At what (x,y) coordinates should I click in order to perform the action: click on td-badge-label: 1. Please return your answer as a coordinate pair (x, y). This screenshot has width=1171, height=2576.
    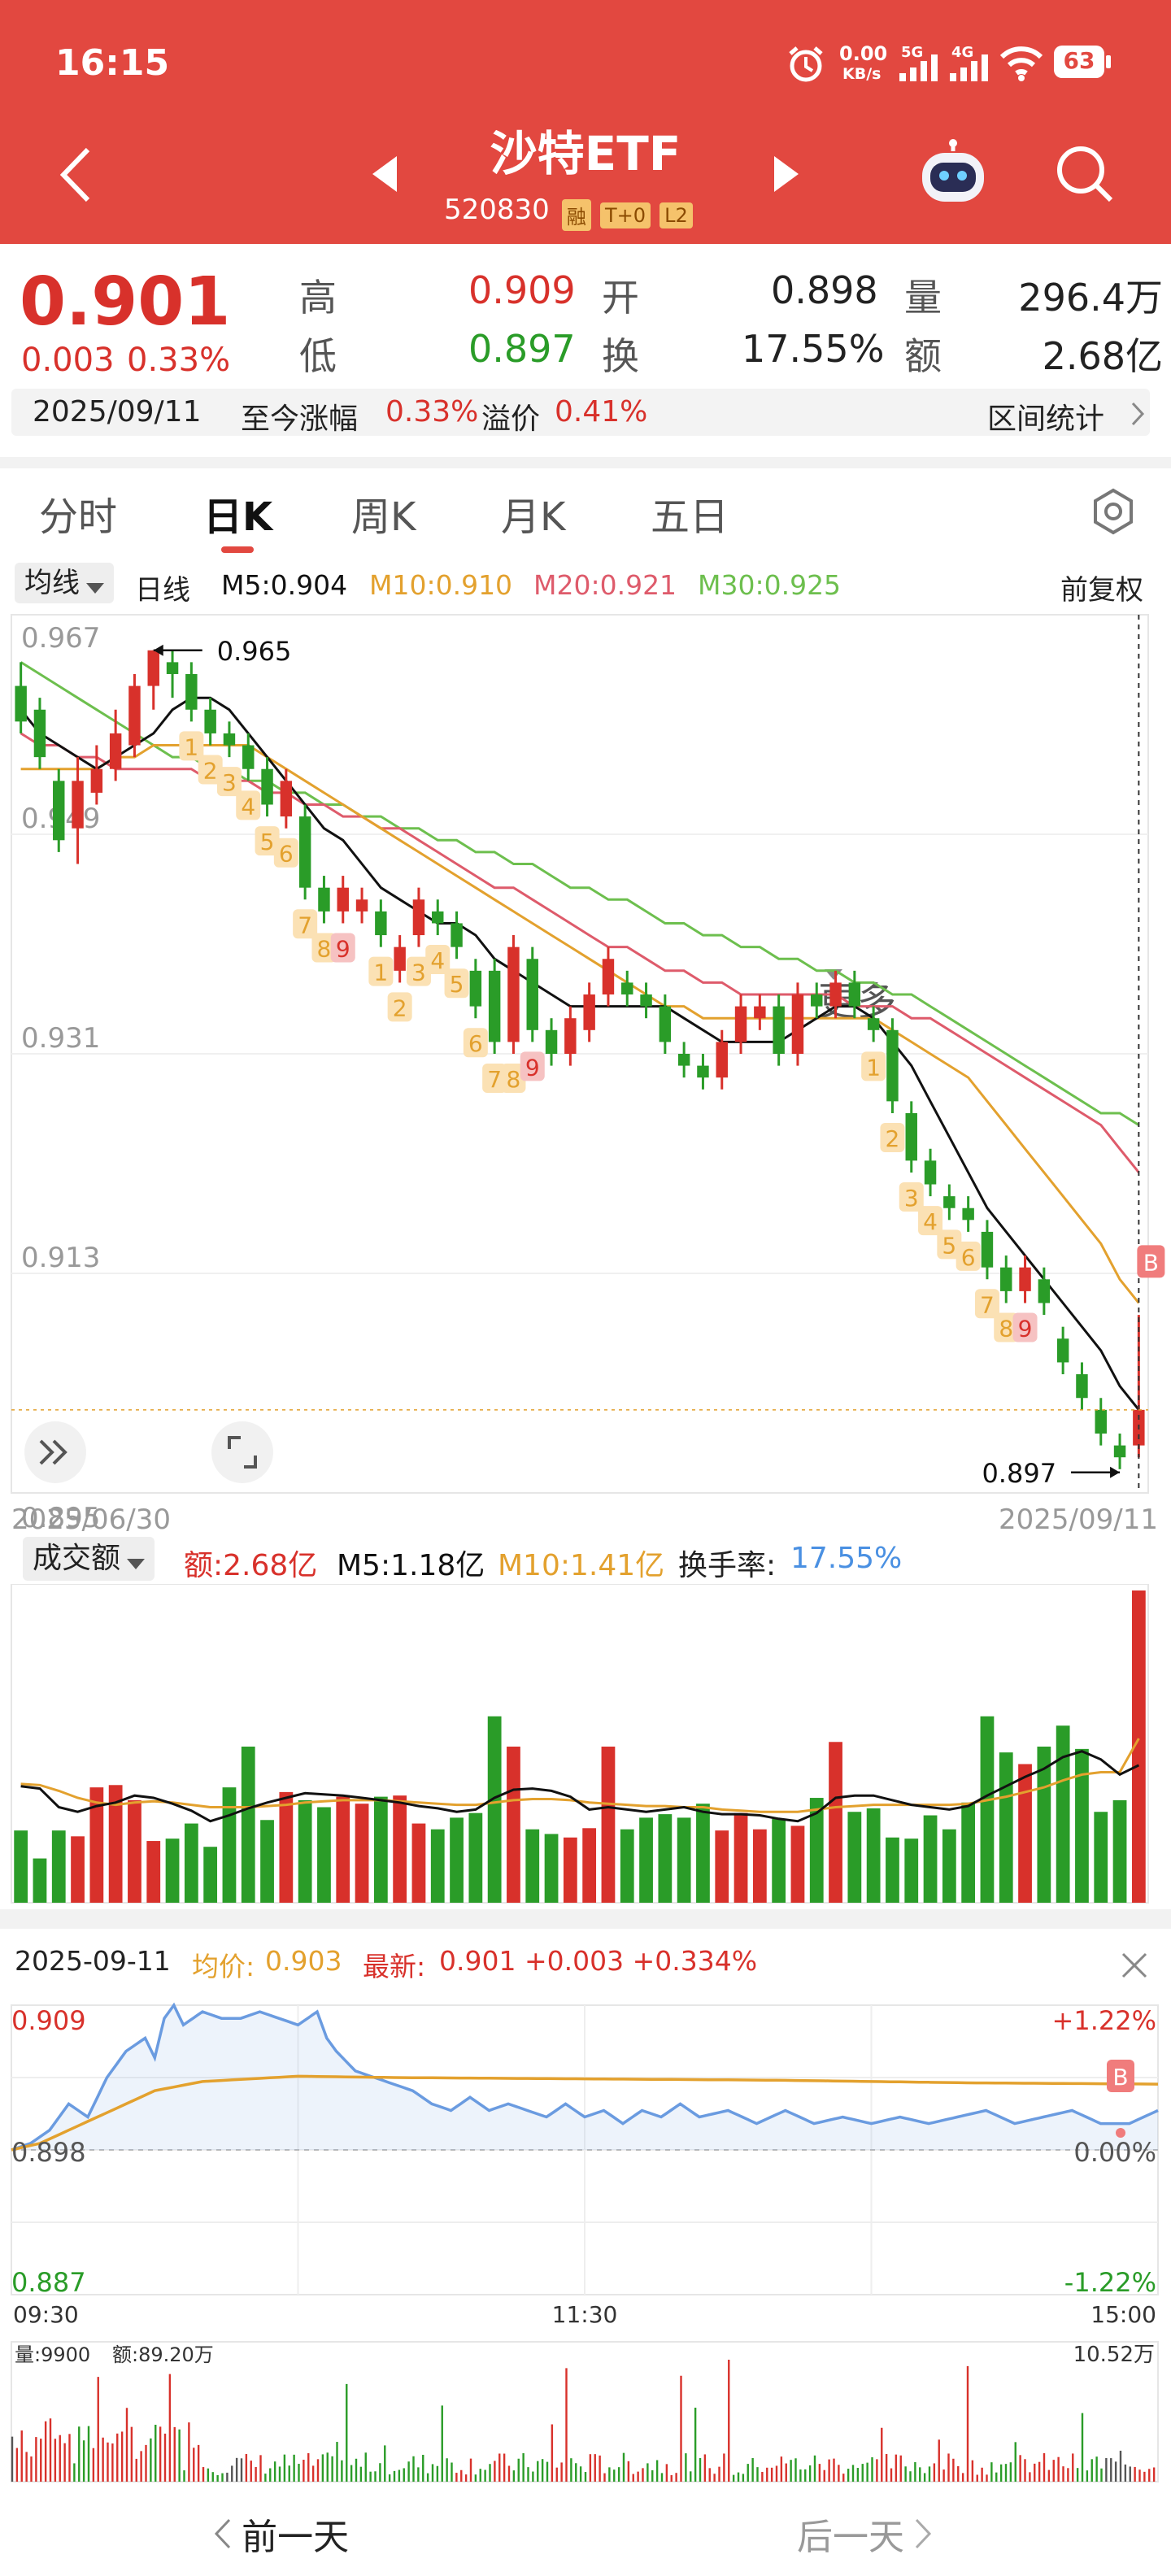
    Looking at the image, I should click on (381, 972).